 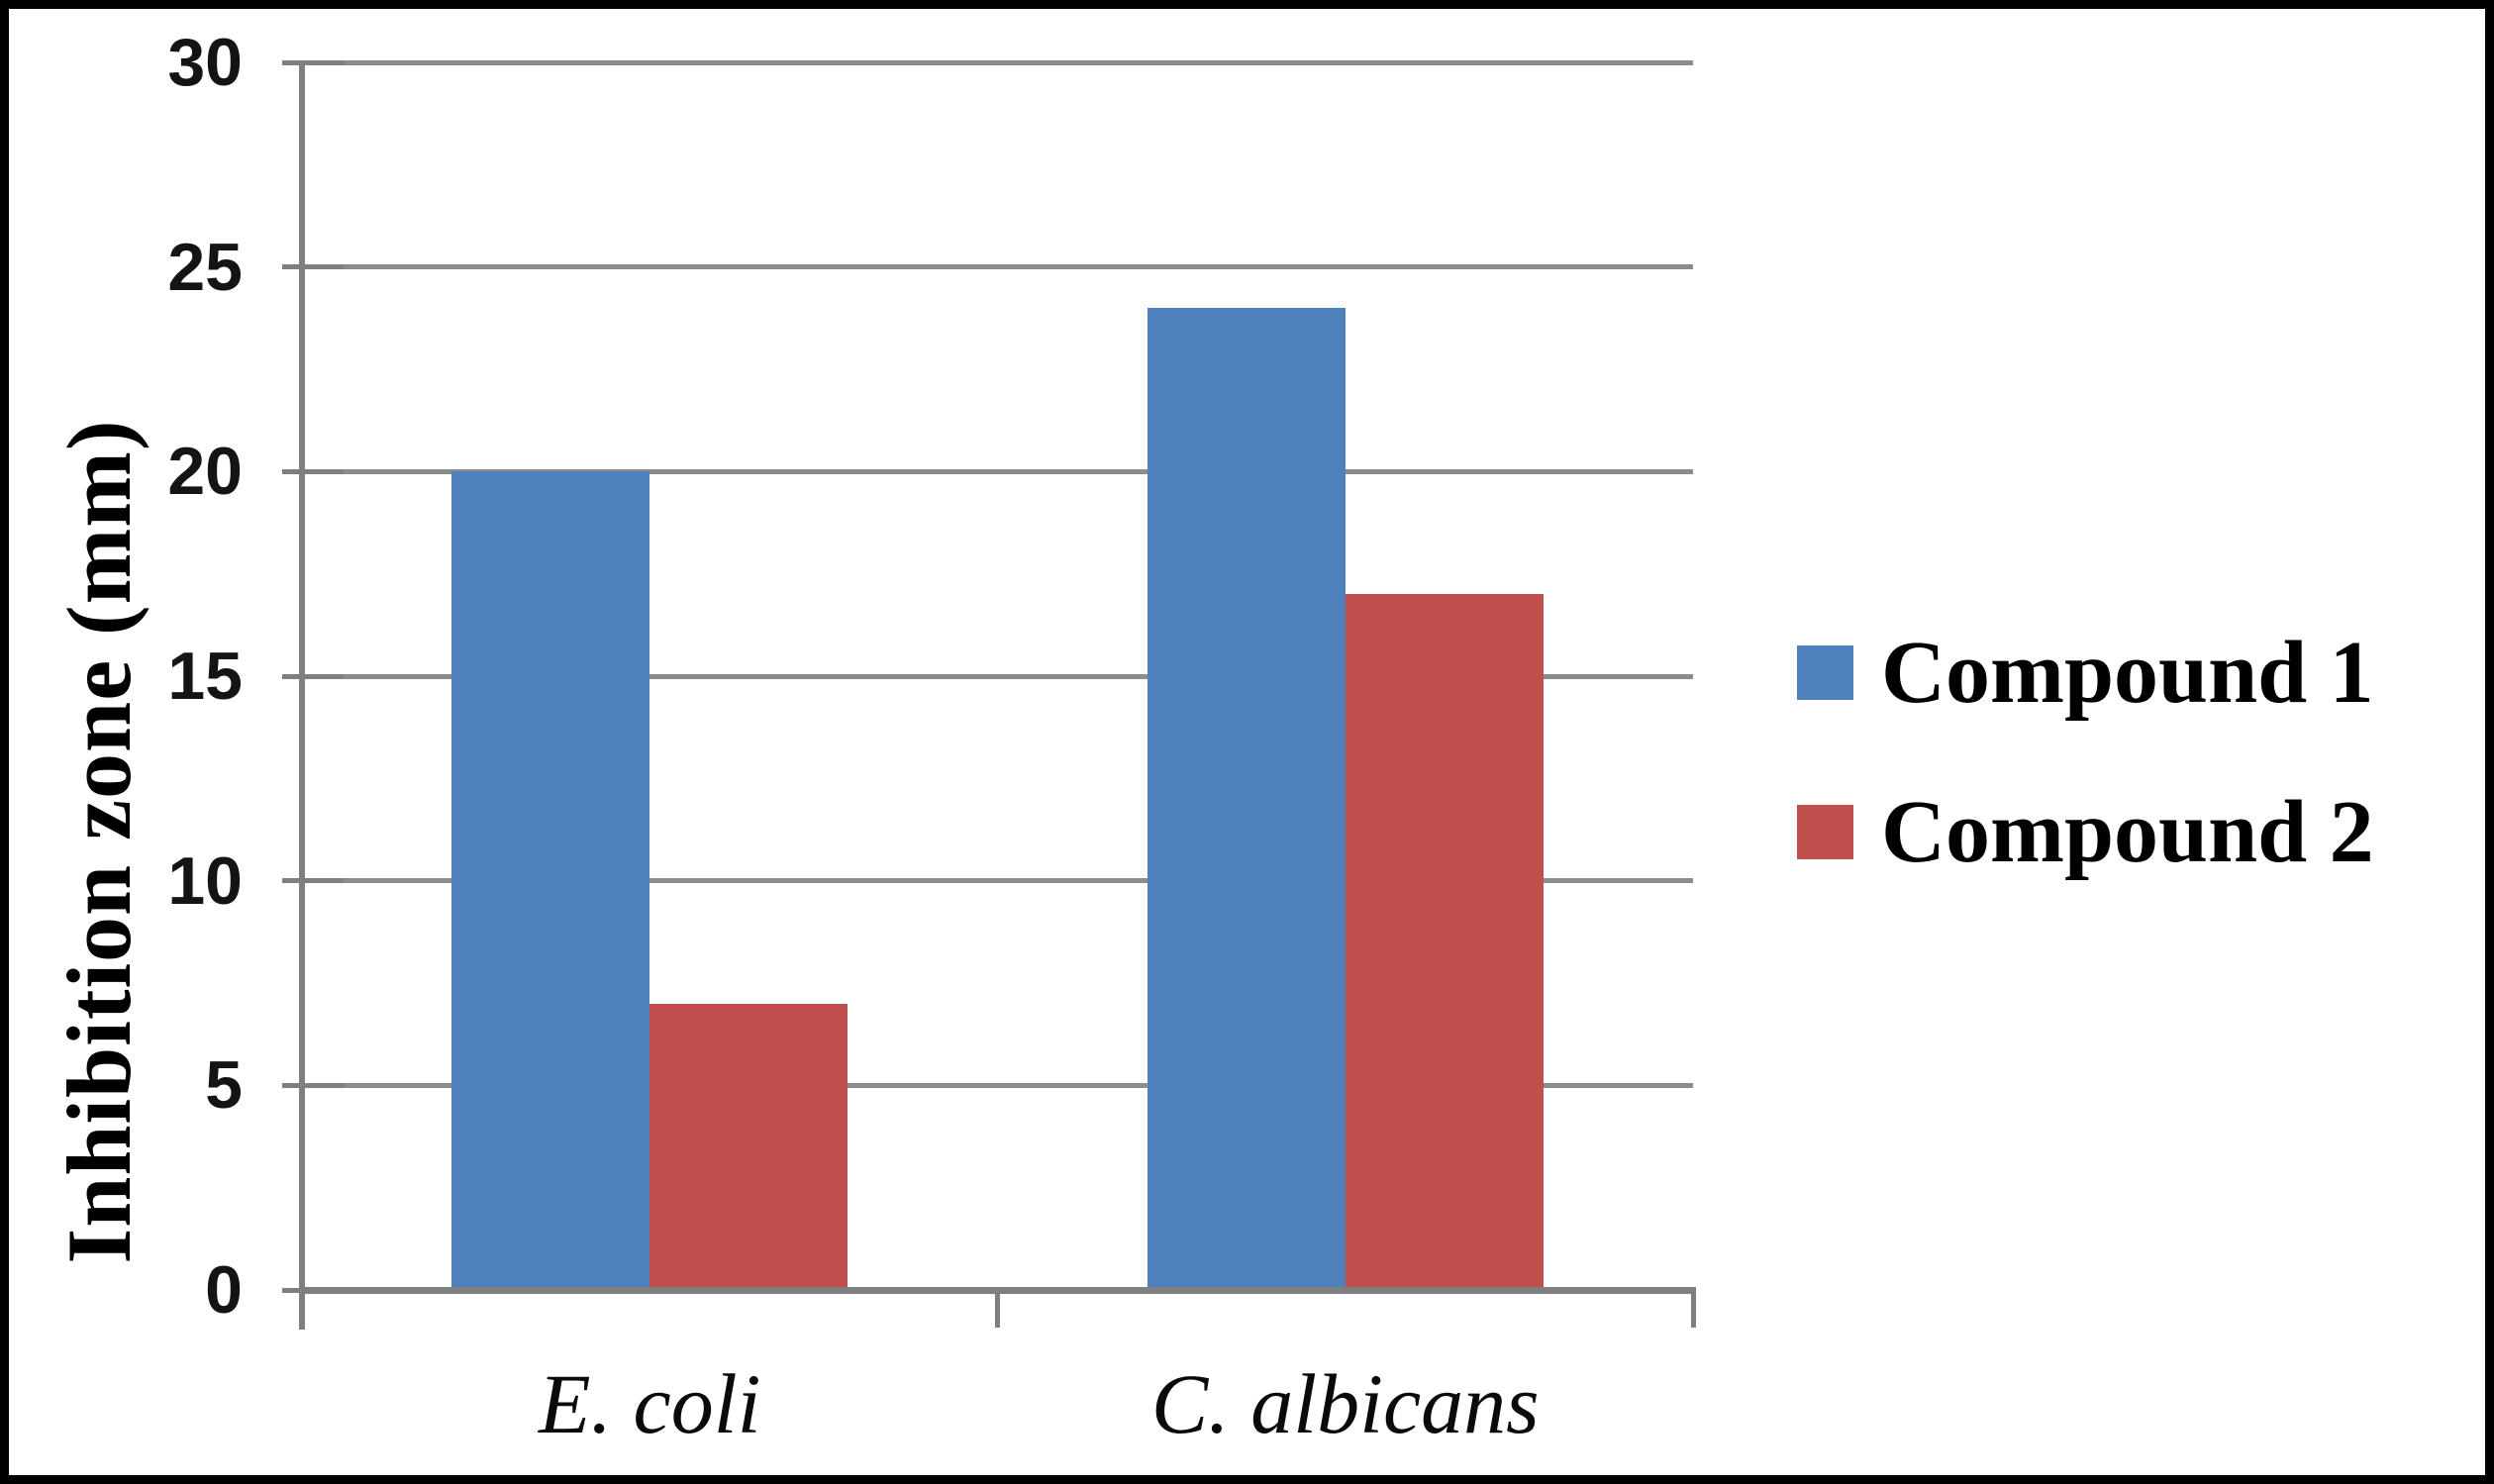 What do you see at coordinates (1246, 799) in the screenshot?
I see `bar-compound-1-c-albicans` at bounding box center [1246, 799].